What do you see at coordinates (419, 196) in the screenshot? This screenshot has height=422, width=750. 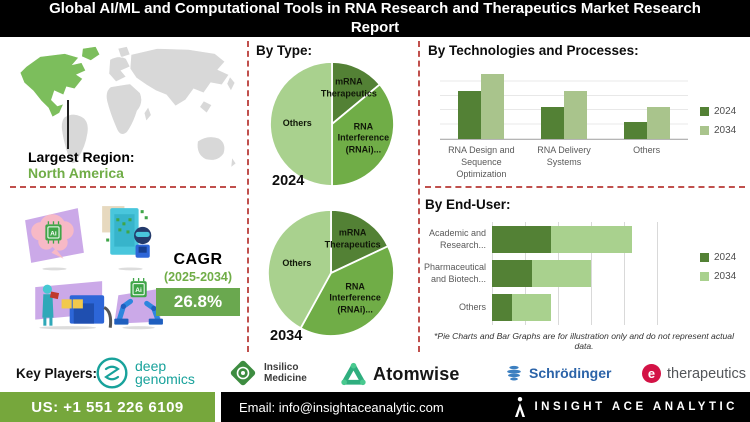 I see `divider-vertical-right` at bounding box center [419, 196].